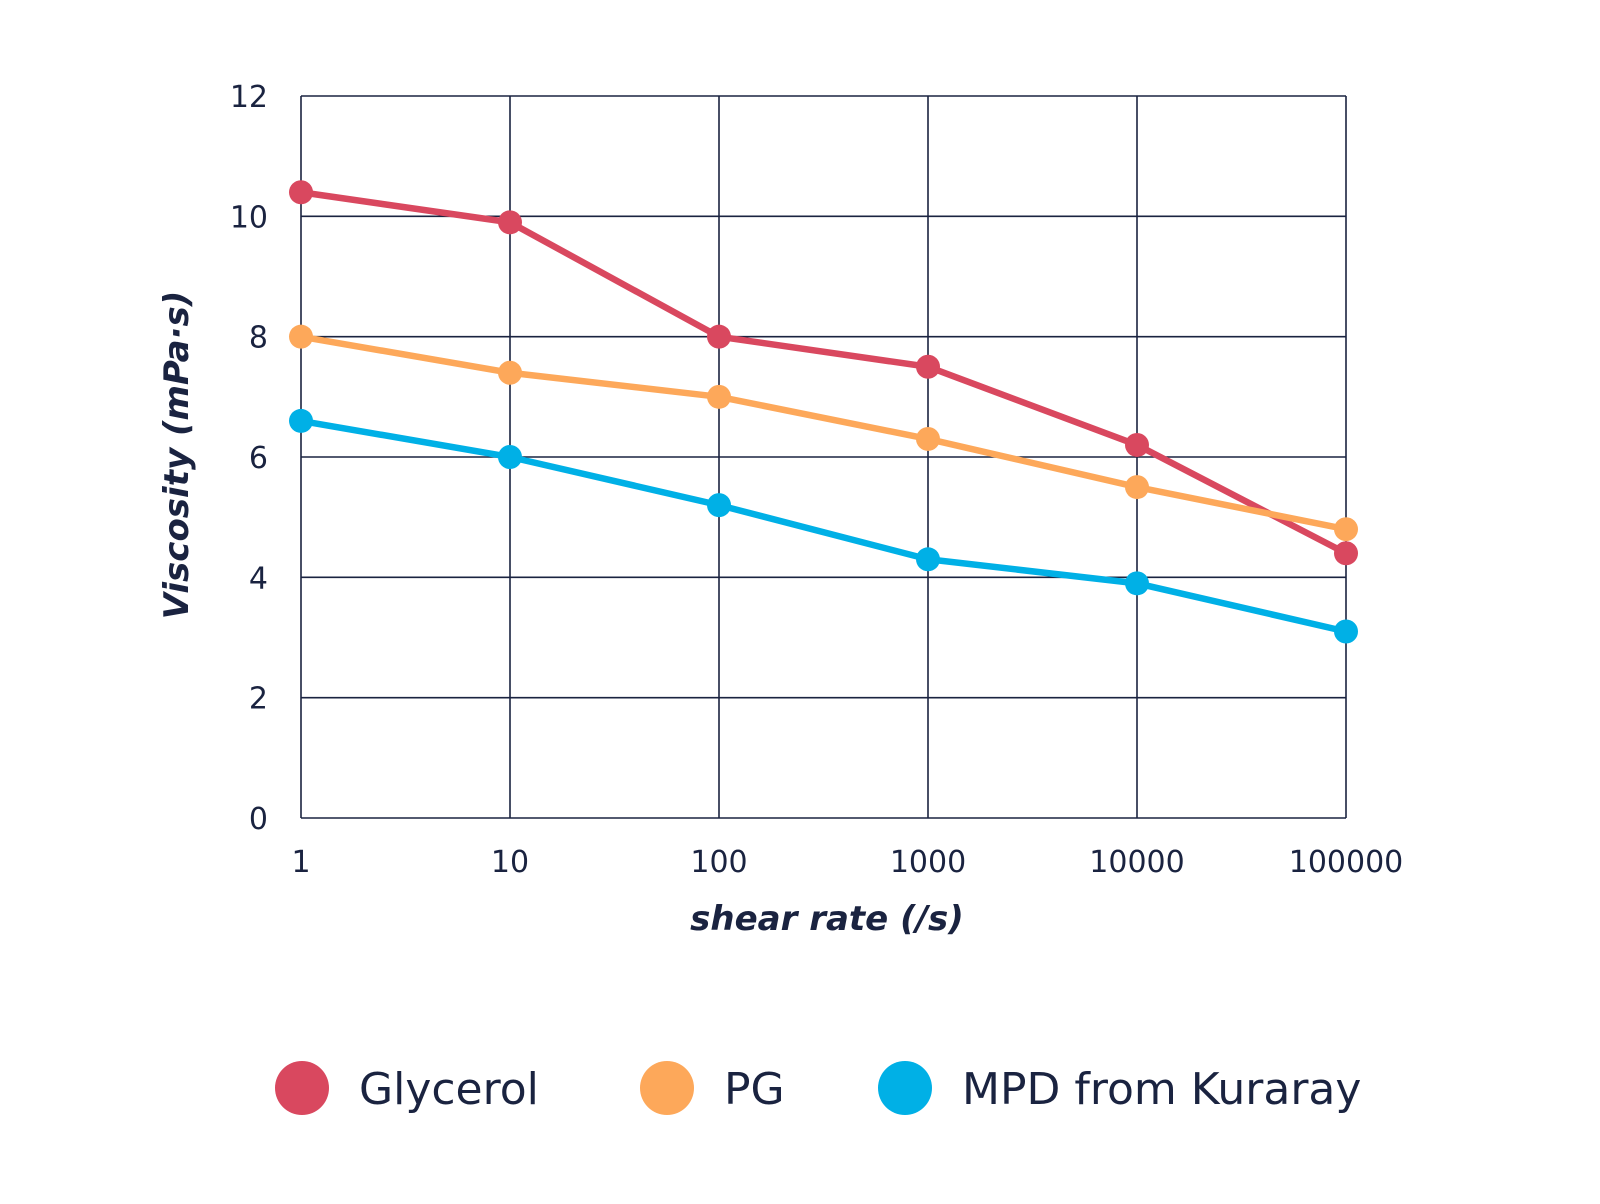 The image size is (1600, 1204). Describe the element at coordinates (1161, 1089) in the screenshot. I see `legend-label: MPD from Kuraray` at that location.